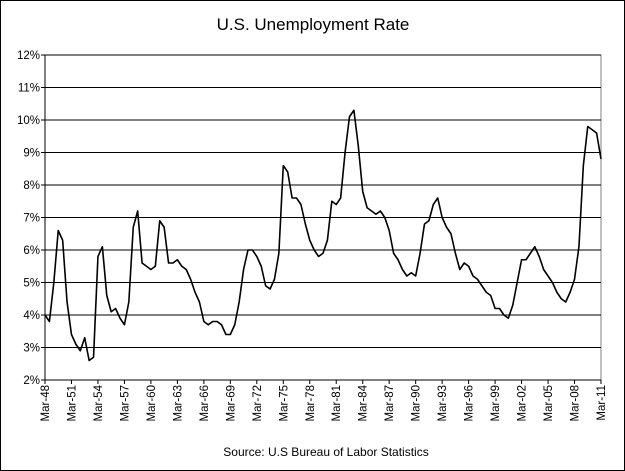 Image resolution: width=625 pixels, height=471 pixels. What do you see at coordinates (29, 89) in the screenshot?
I see `y-tick-label: 11%` at bounding box center [29, 89].